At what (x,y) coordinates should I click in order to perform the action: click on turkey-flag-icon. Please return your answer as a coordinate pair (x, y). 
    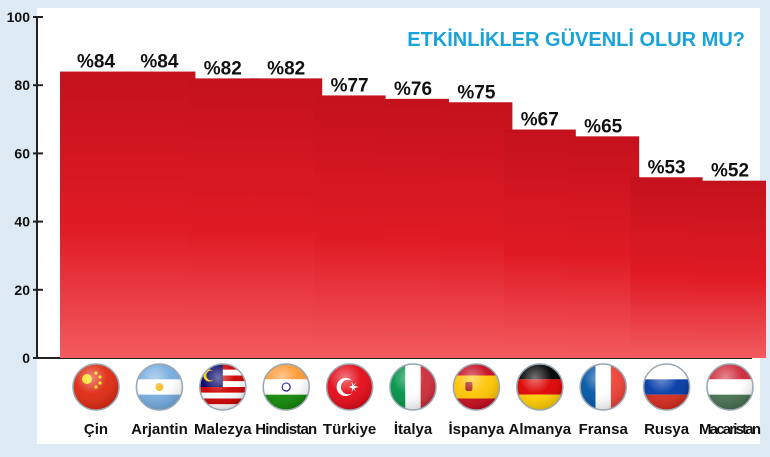
    Looking at the image, I should click on (349, 387).